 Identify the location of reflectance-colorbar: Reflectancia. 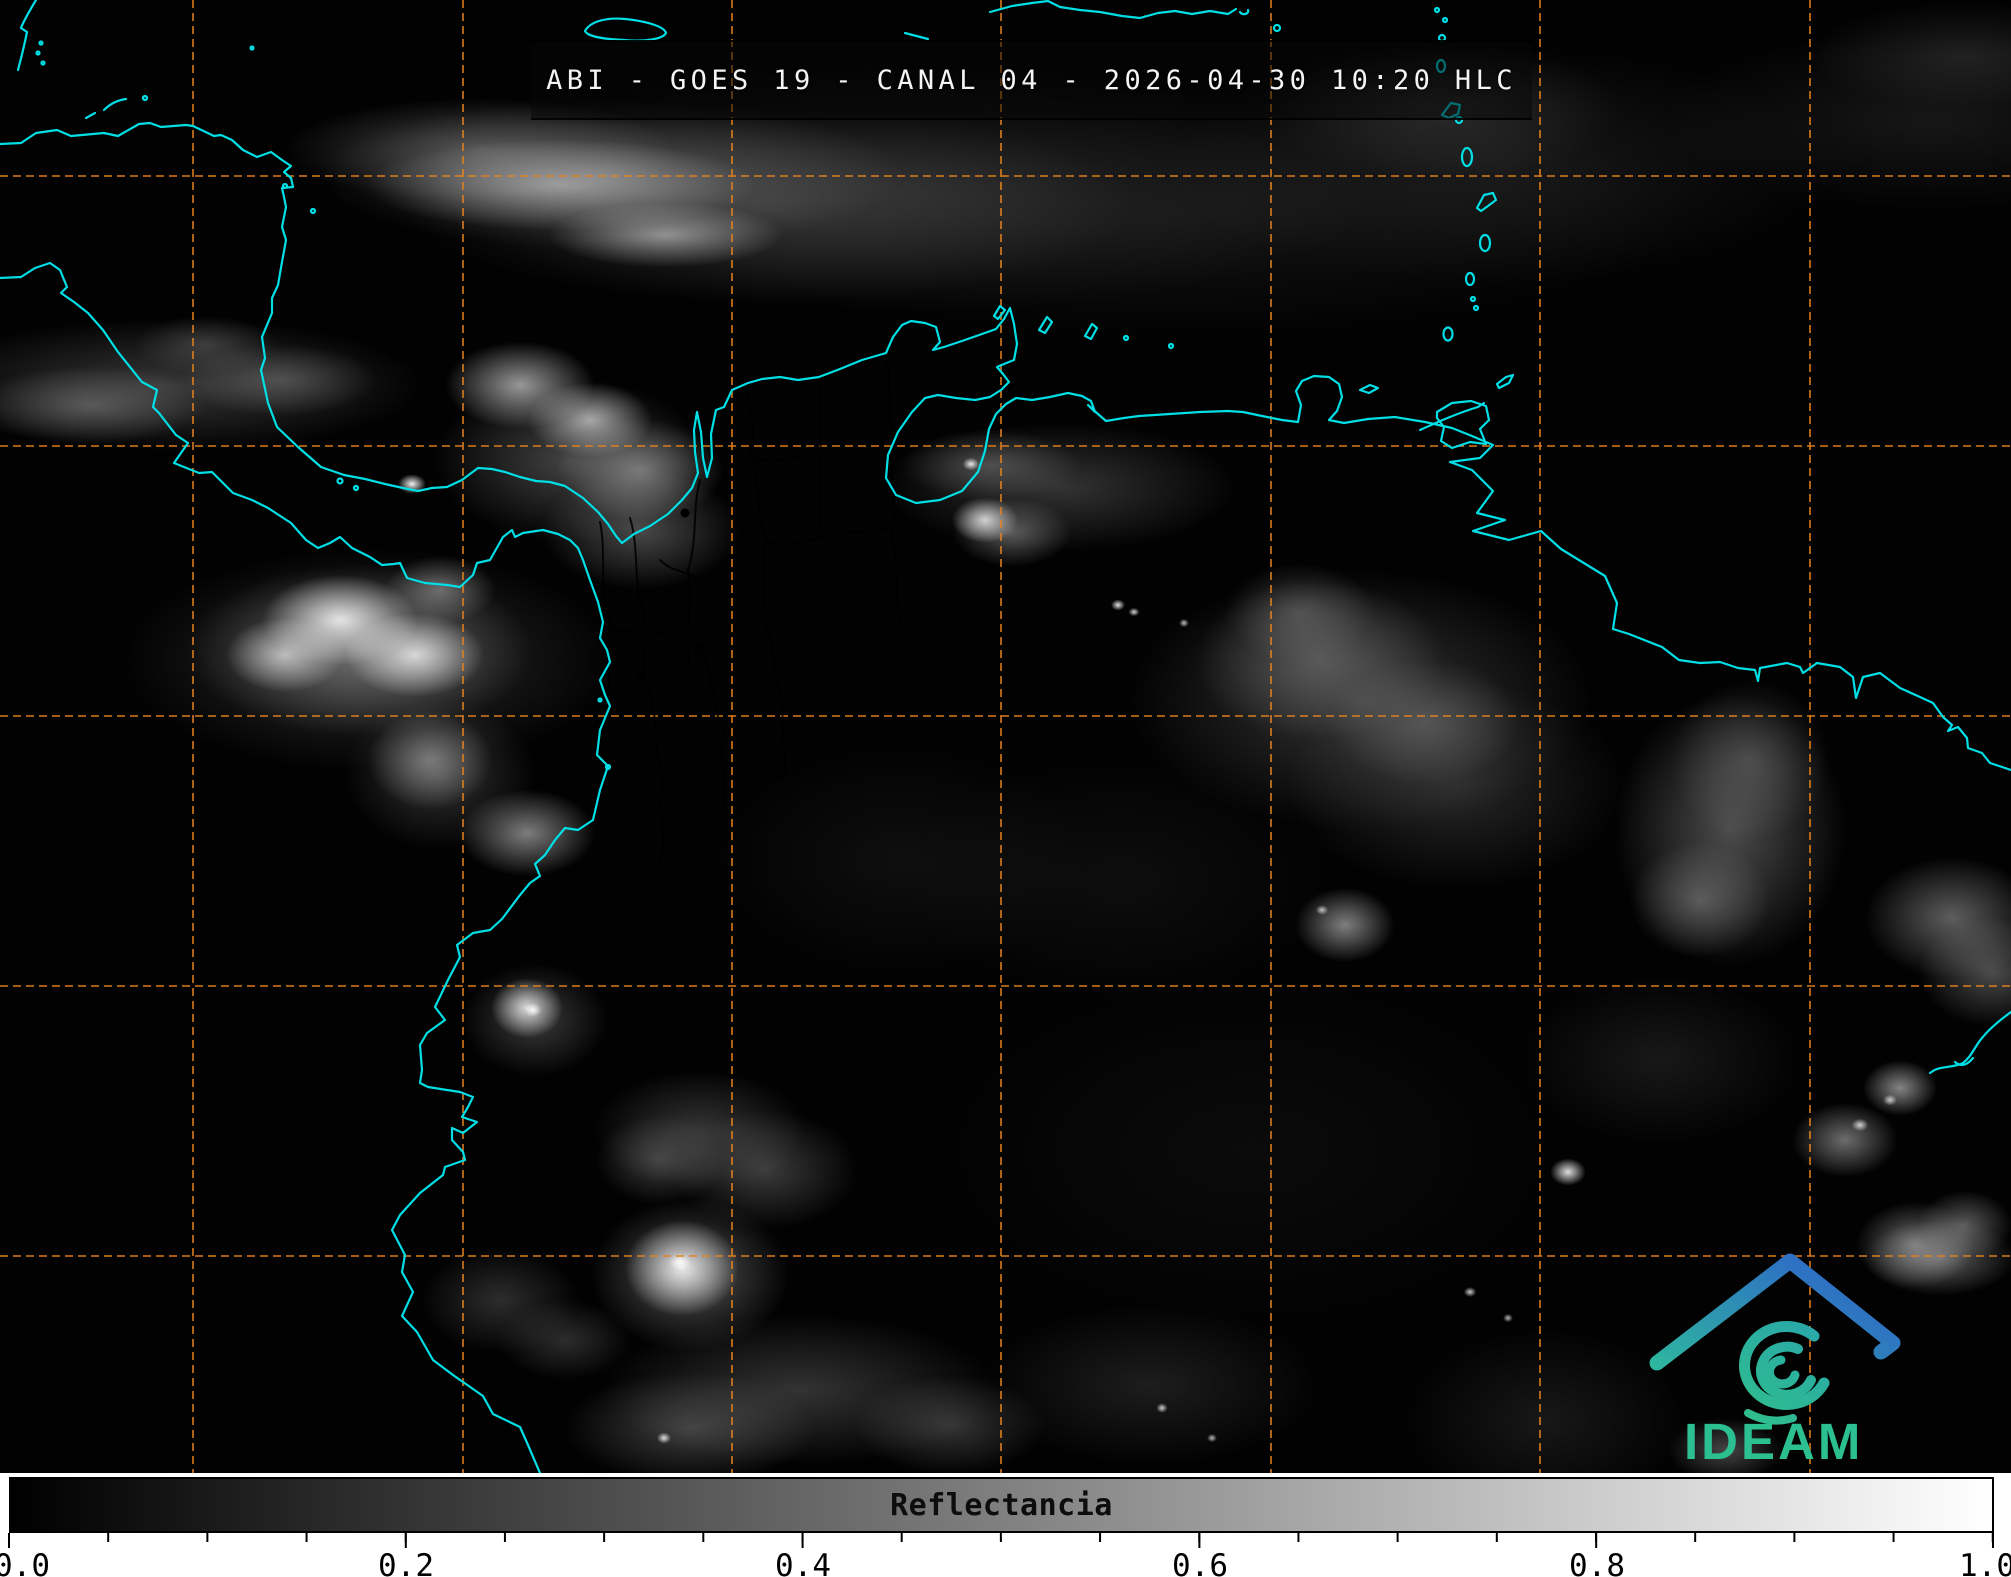
(1001, 1505).